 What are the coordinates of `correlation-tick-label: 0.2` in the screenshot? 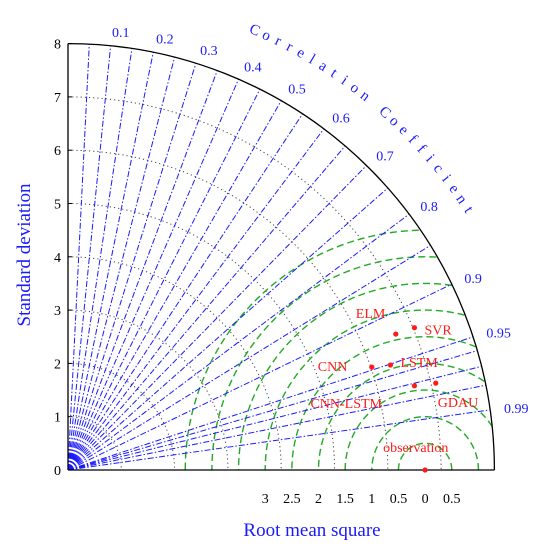 It's located at (165, 40).